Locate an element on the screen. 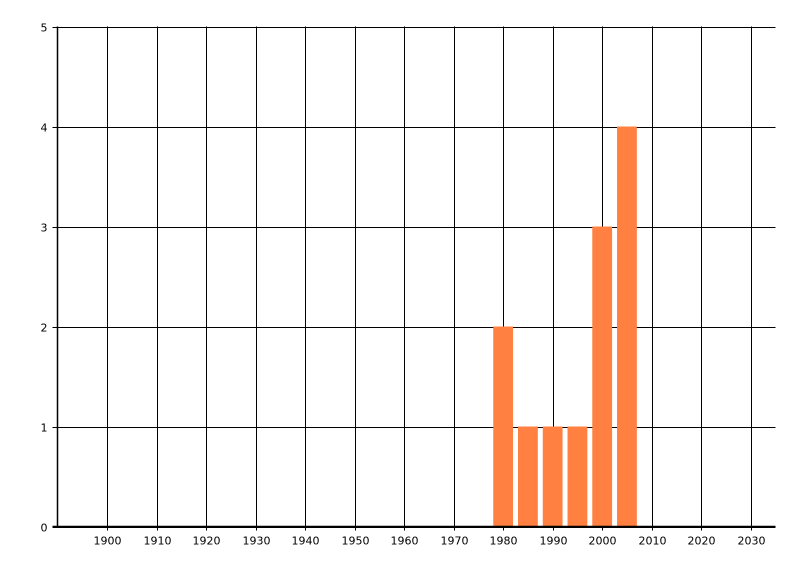  x-tick-label: 1980 is located at coordinates (504, 541).